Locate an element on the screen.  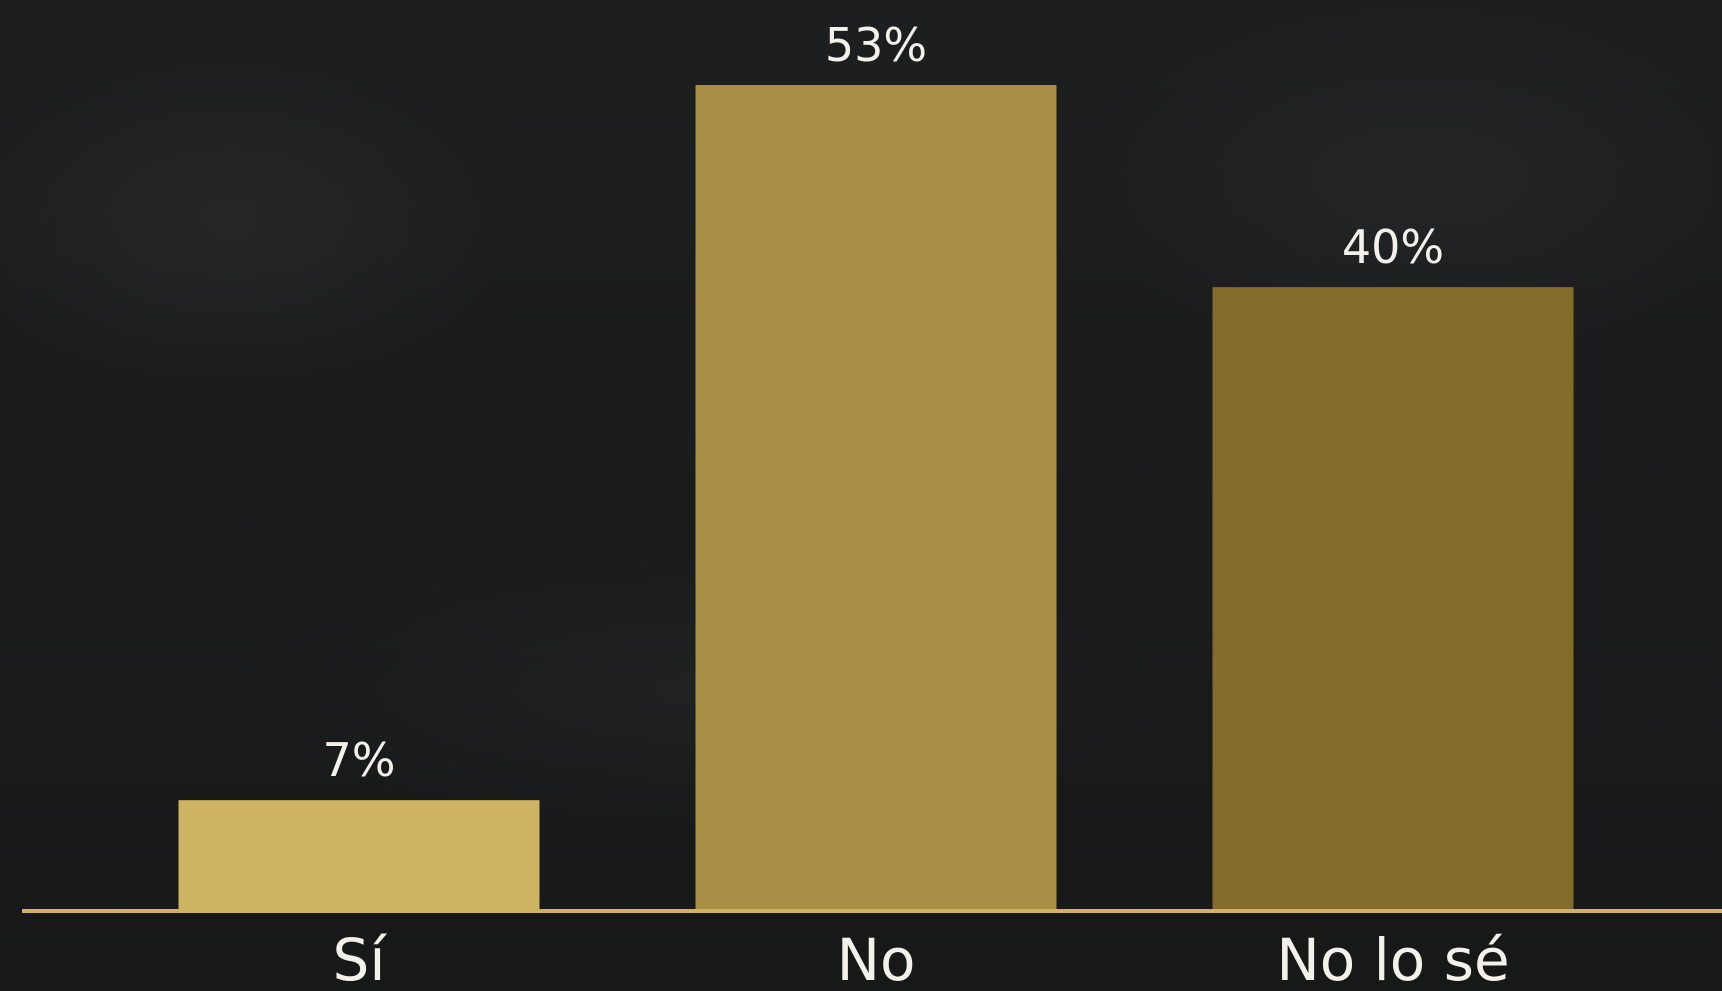
category-label: No is located at coordinates (876, 958).